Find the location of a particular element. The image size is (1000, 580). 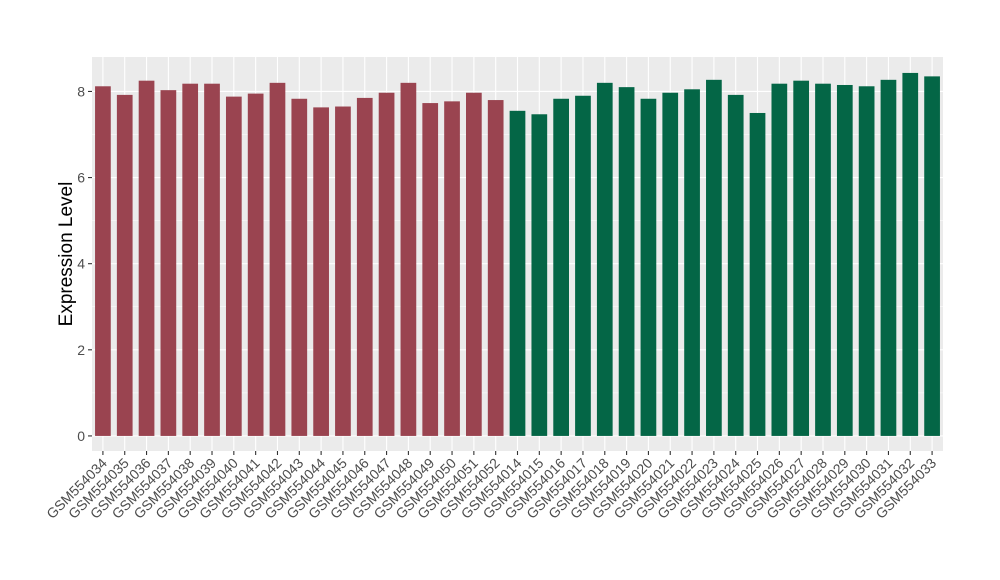

bar-GSM554014 is located at coordinates (517, 273).